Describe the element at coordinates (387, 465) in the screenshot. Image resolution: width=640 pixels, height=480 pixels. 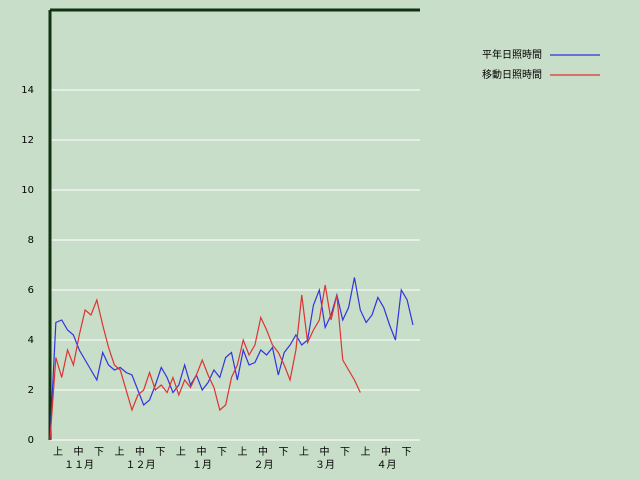
I see `month-label: ４月` at that location.